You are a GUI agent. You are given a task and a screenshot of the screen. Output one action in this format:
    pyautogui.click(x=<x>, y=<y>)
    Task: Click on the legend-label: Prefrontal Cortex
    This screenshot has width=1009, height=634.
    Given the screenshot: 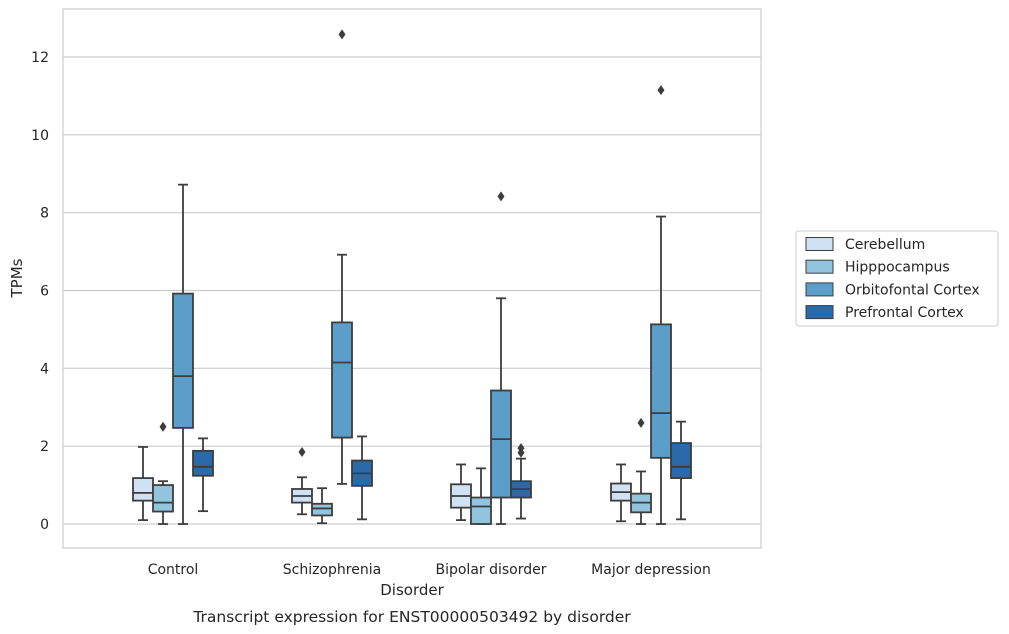 What is the action you would take?
    pyautogui.click(x=904, y=313)
    